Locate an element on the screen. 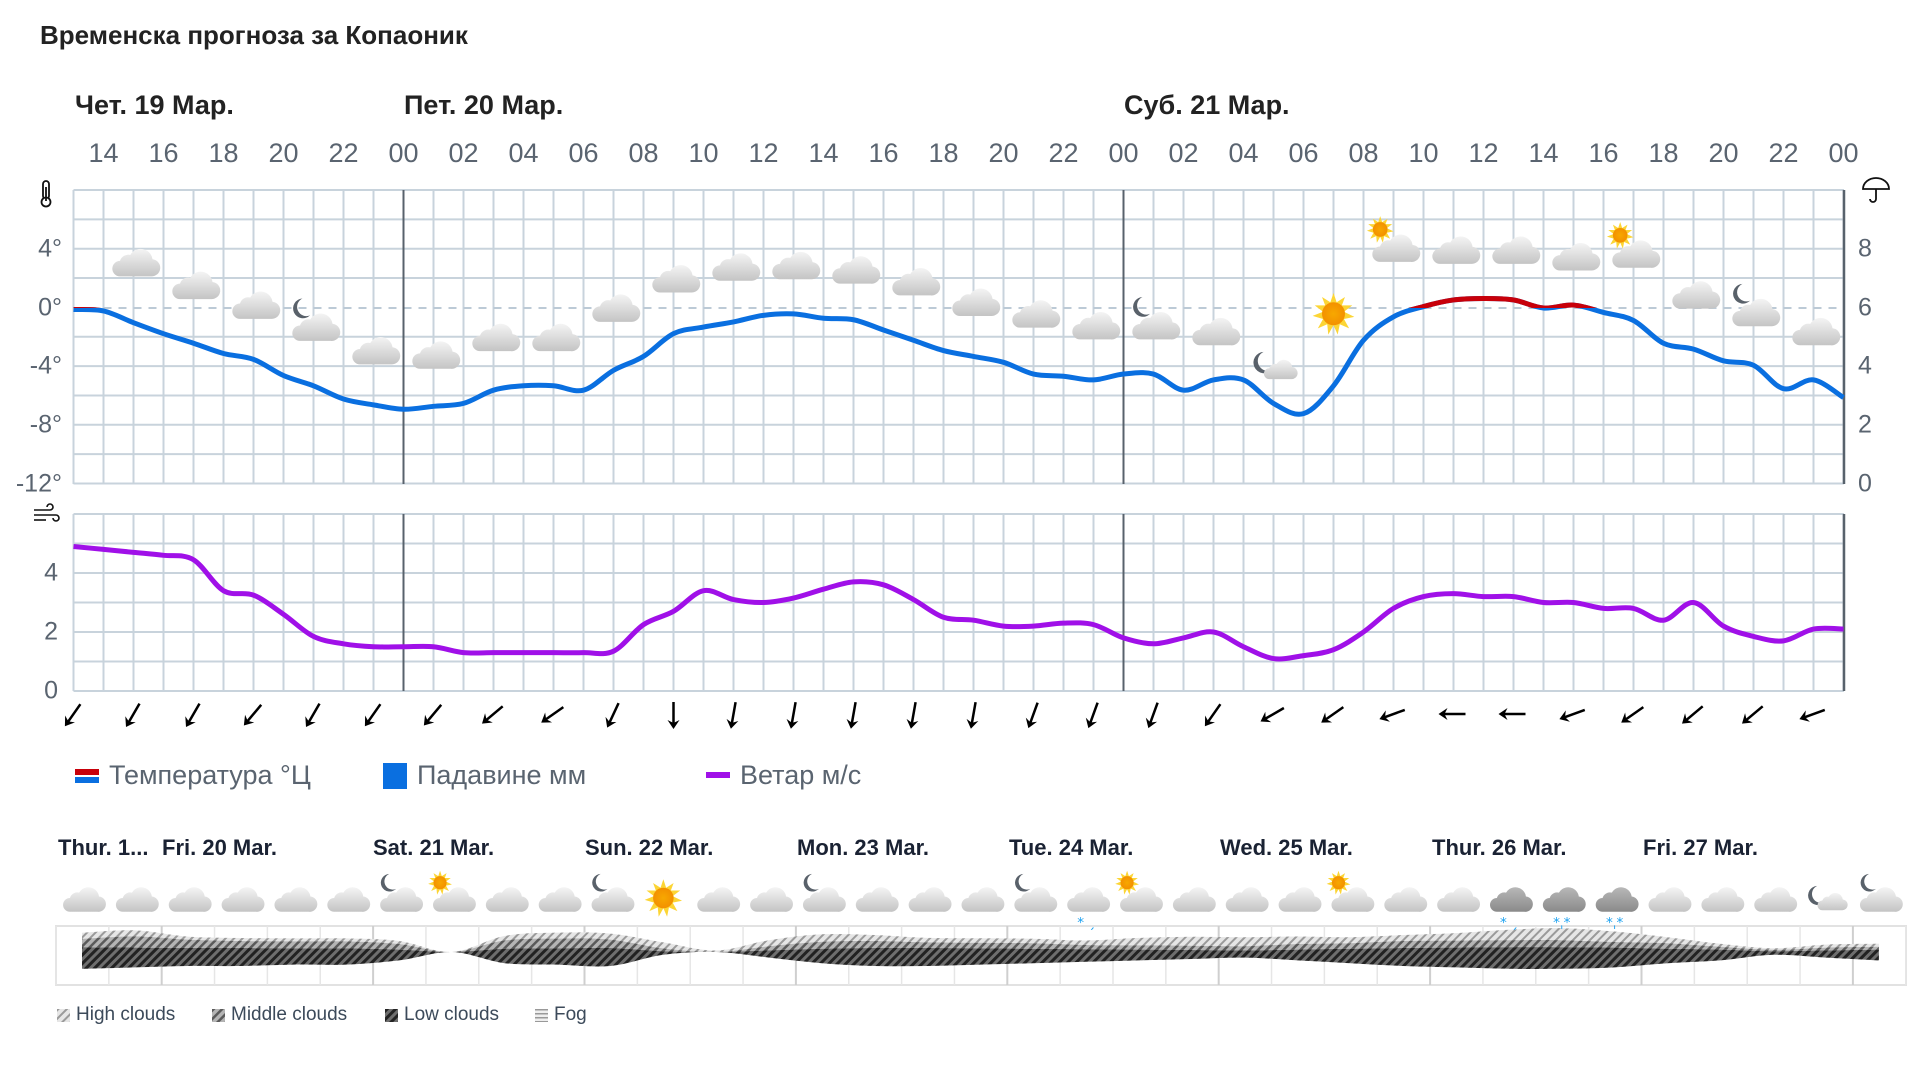  legend-low-clouds-label: Low clouds is located at coordinates (452, 1014).